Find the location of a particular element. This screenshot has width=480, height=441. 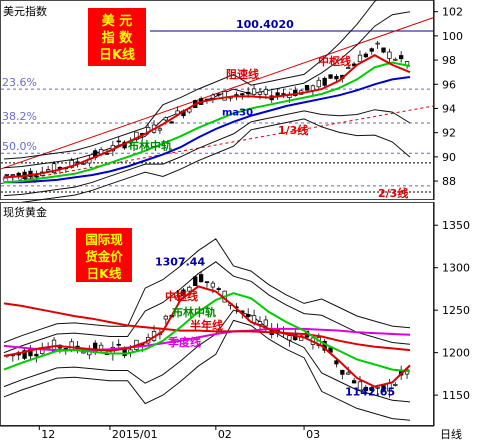

upper-y-tick-label: 90 is located at coordinates (449, 157).